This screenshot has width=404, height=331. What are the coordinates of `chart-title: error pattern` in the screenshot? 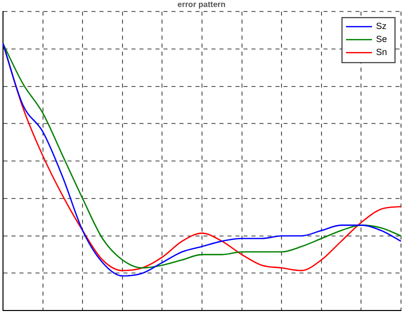 It's located at (201, 5).